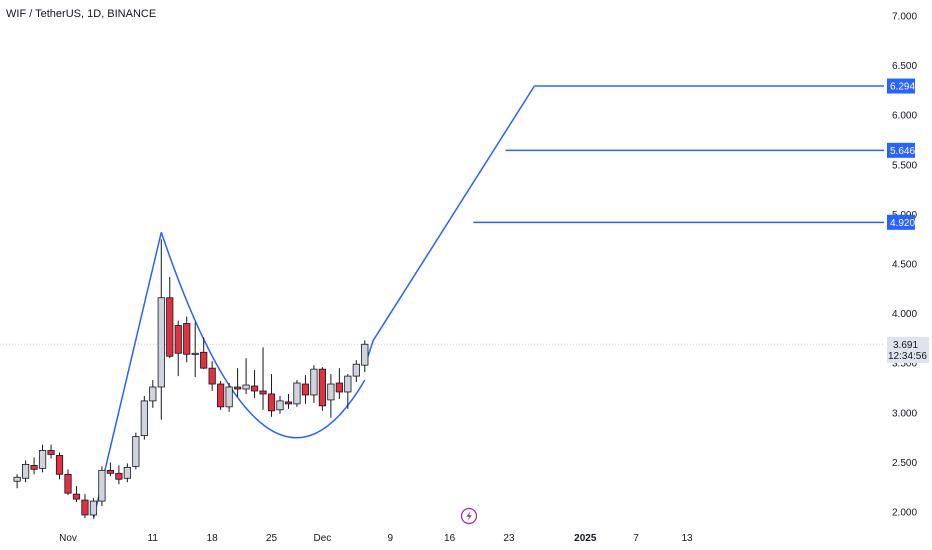 The image size is (932, 550). I want to click on target-tag-label: 5.646, so click(902, 151).